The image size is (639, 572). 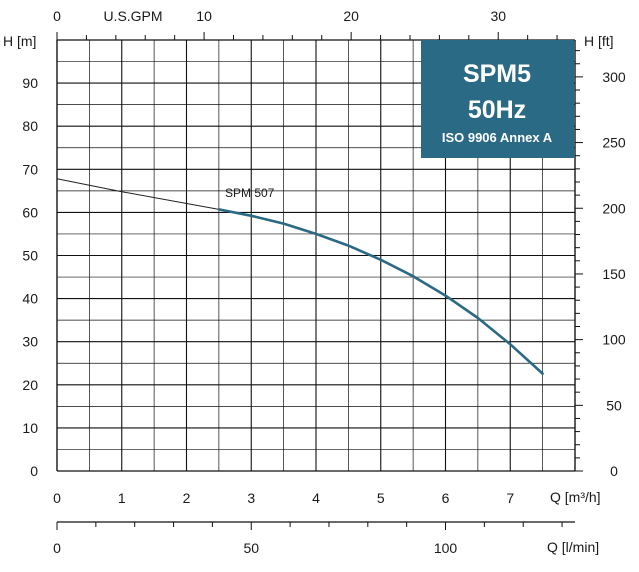 I want to click on title-box-model: SPM5, so click(x=497, y=74).